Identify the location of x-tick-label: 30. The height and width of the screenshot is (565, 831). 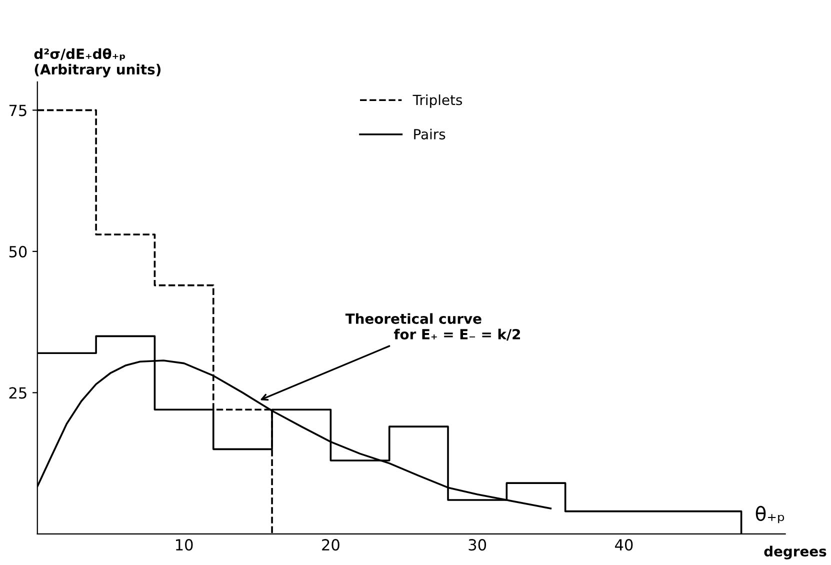
(477, 545).